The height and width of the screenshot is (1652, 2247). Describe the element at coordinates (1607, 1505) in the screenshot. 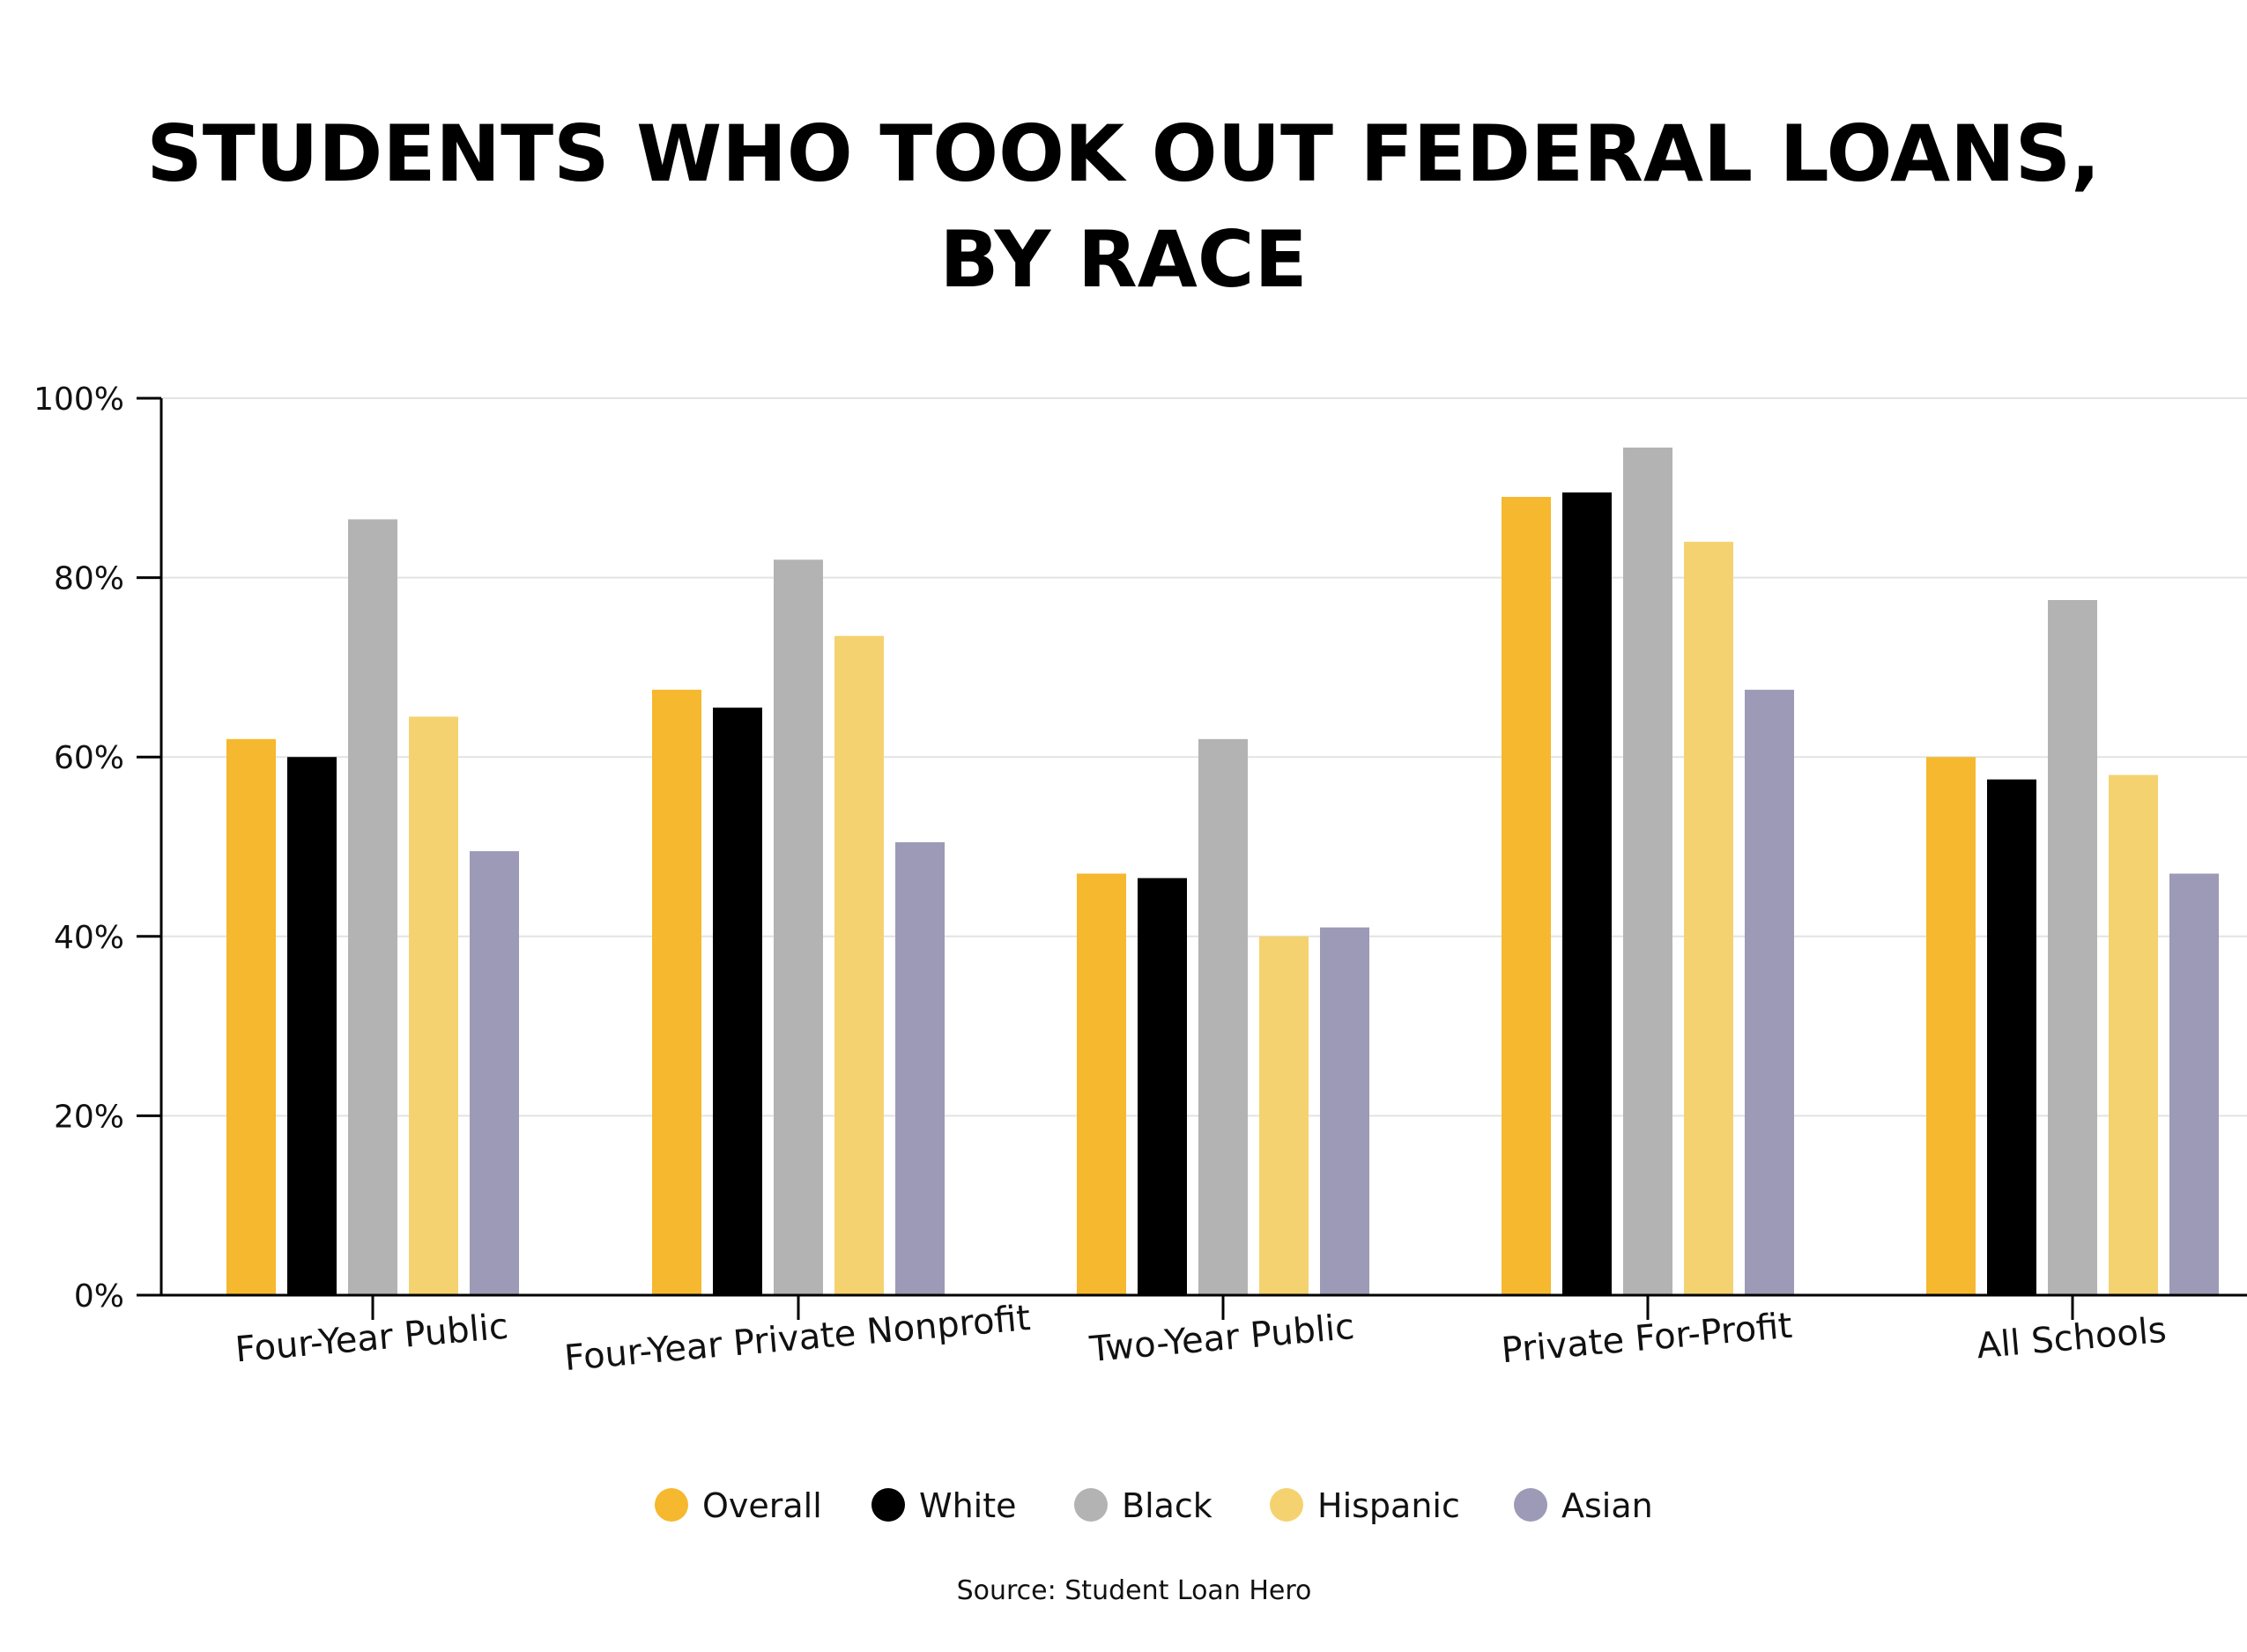

I see `legend-label-asian: Asian` at that location.